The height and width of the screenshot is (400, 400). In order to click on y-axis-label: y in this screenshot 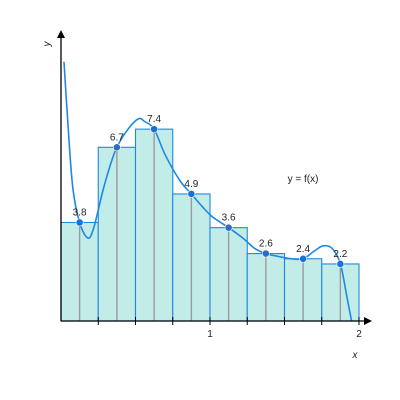, I will do `click(47, 44)`.